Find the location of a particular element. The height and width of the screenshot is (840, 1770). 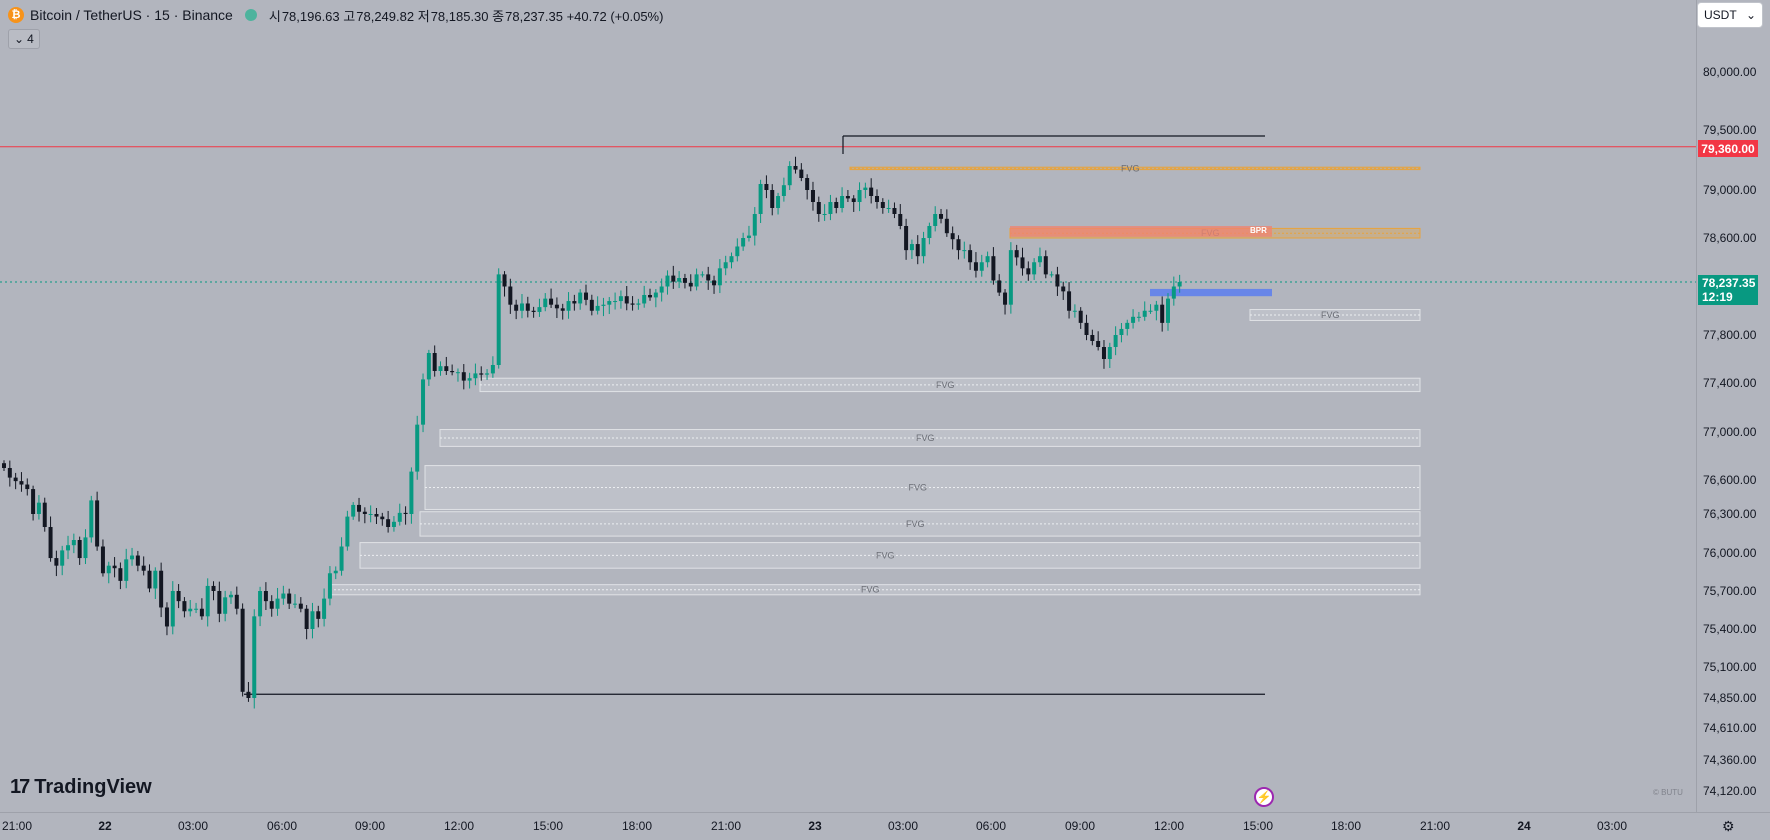

indicators-toggle-button: ⌄ 4 is located at coordinates (24, 39).